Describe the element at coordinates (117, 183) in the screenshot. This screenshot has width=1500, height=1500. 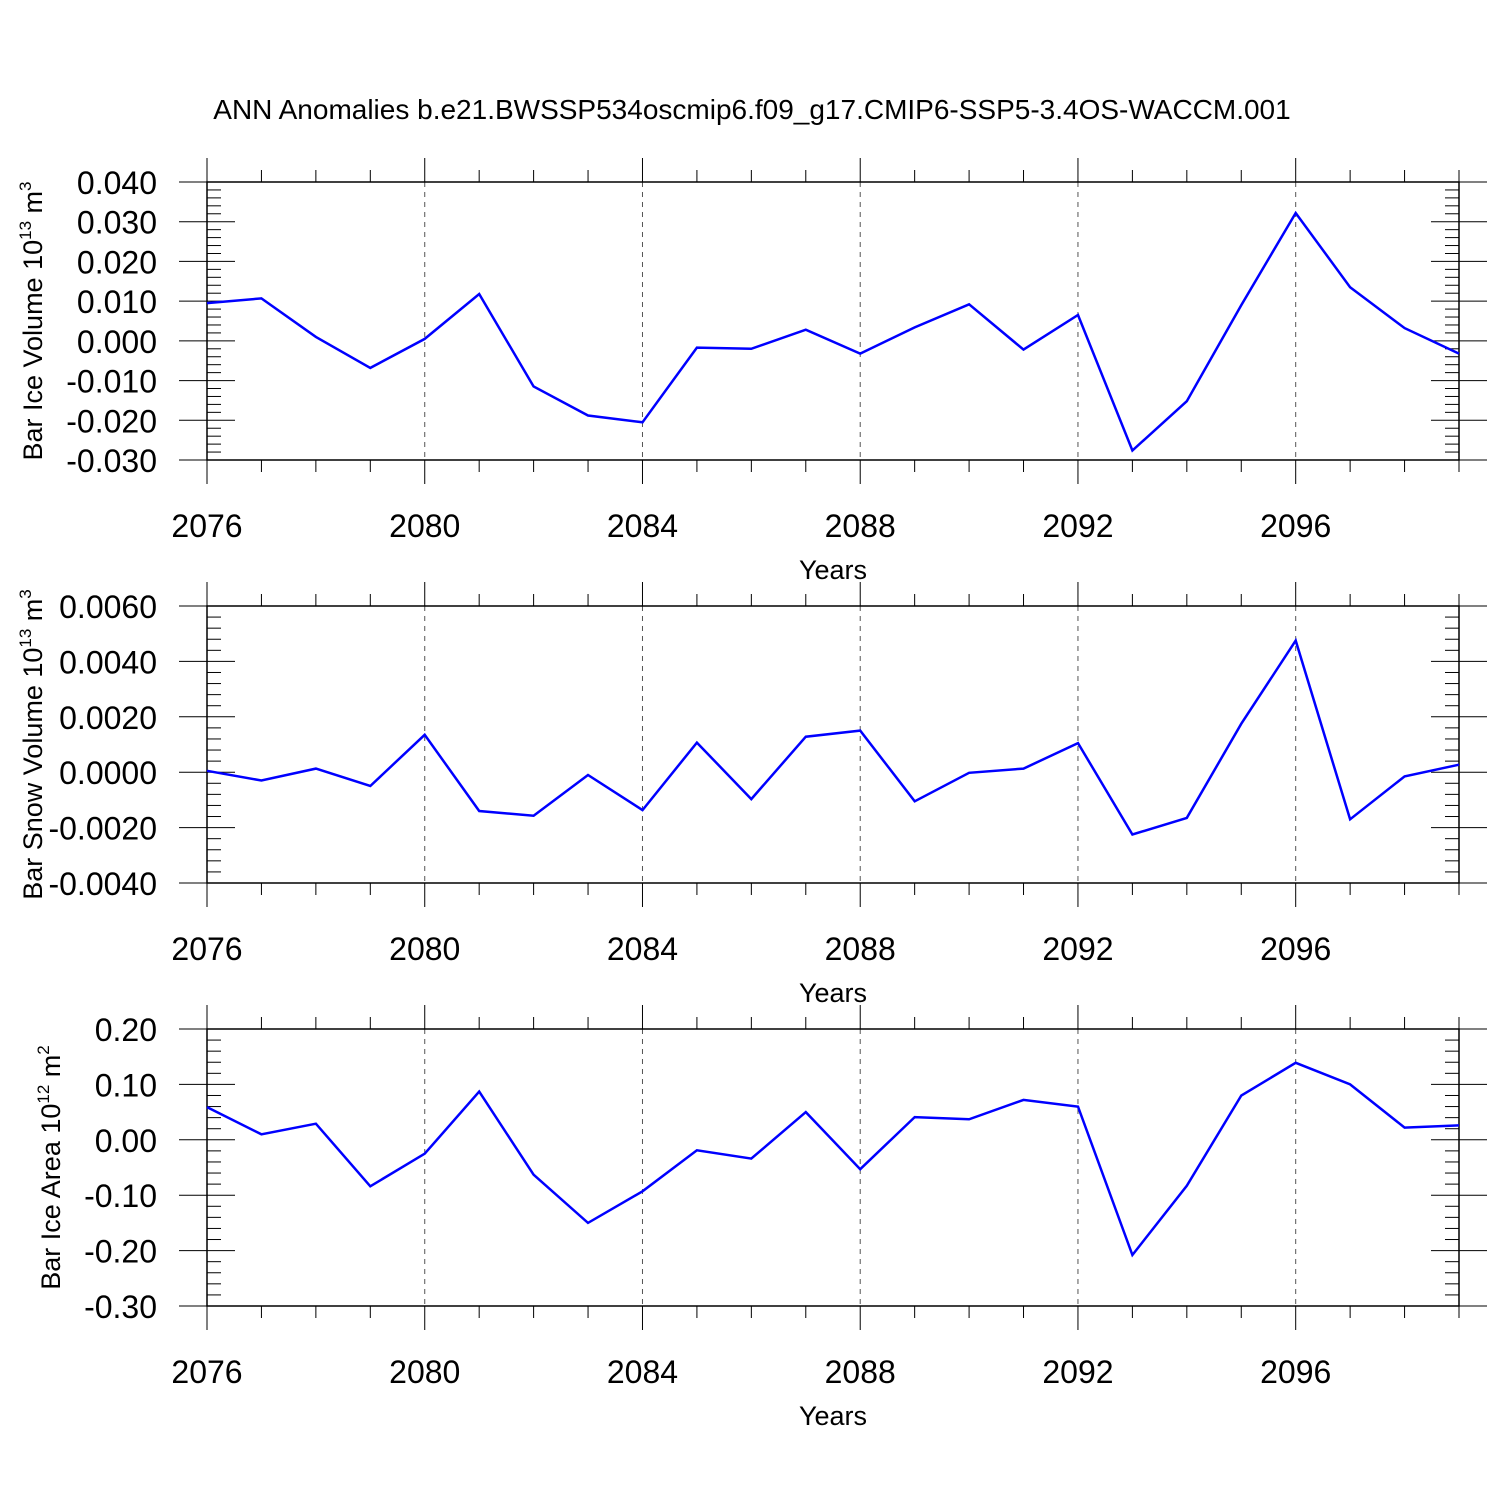
I see `y-tick-label: 0.040` at that location.